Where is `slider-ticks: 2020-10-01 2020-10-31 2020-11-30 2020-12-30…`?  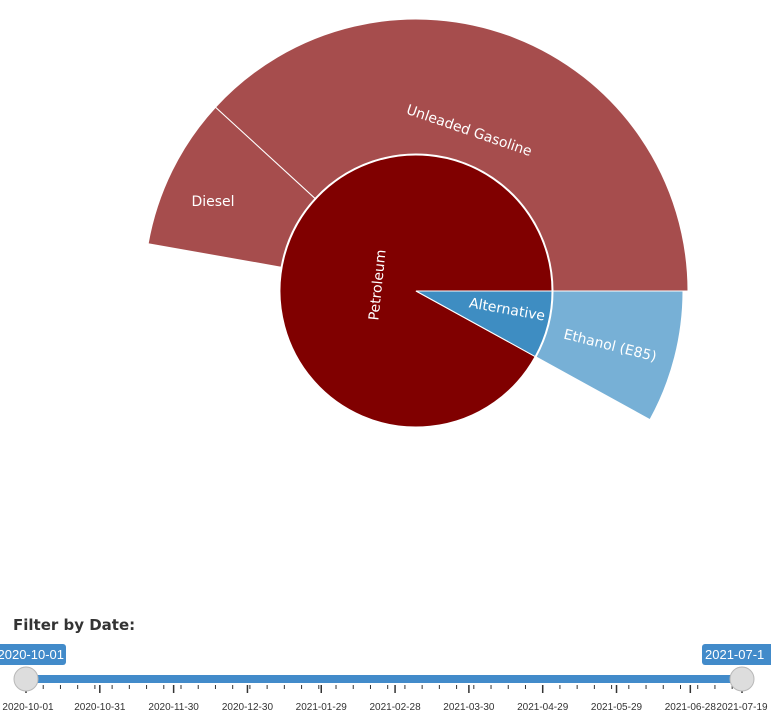 slider-ticks: 2020-10-01 2020-10-31 2020-11-30 2020-12-30… is located at coordinates (385, 699).